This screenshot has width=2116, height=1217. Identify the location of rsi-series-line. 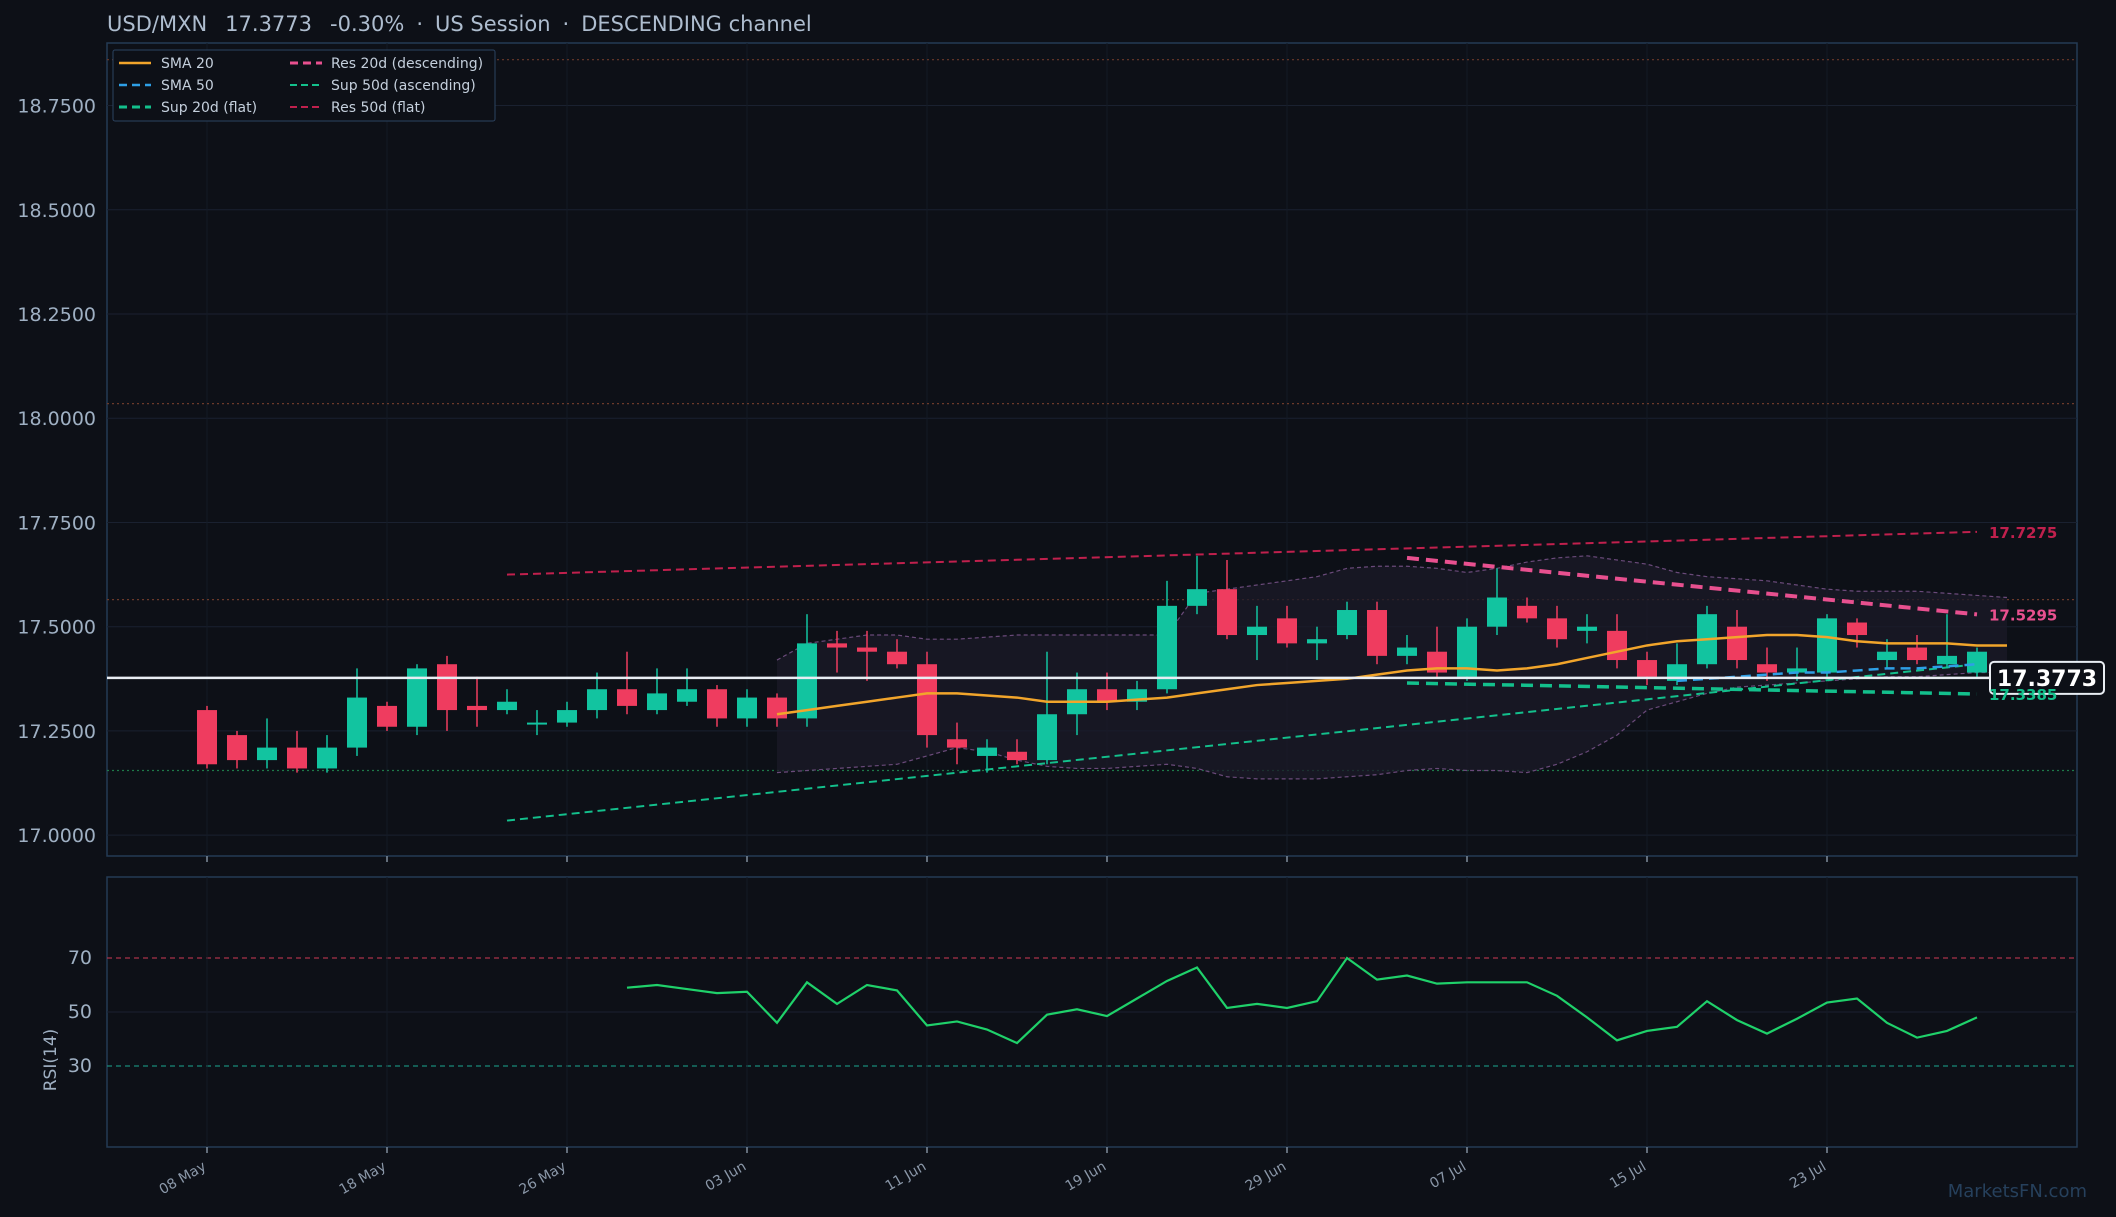
(1302, 1000).